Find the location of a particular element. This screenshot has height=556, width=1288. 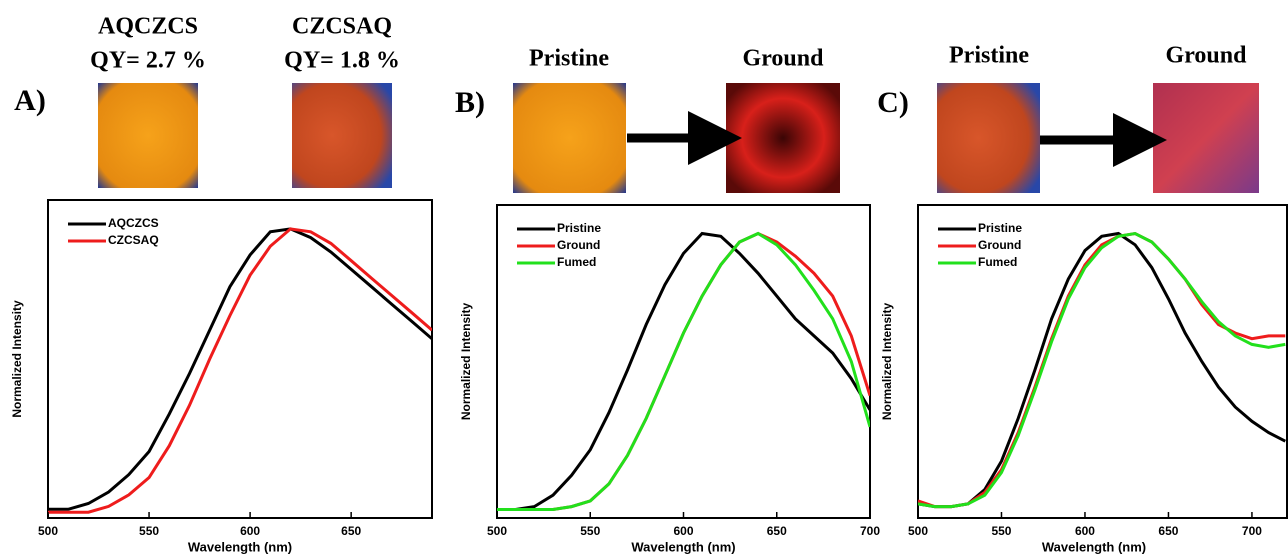

panel-label: A) is located at coordinates (30, 100).